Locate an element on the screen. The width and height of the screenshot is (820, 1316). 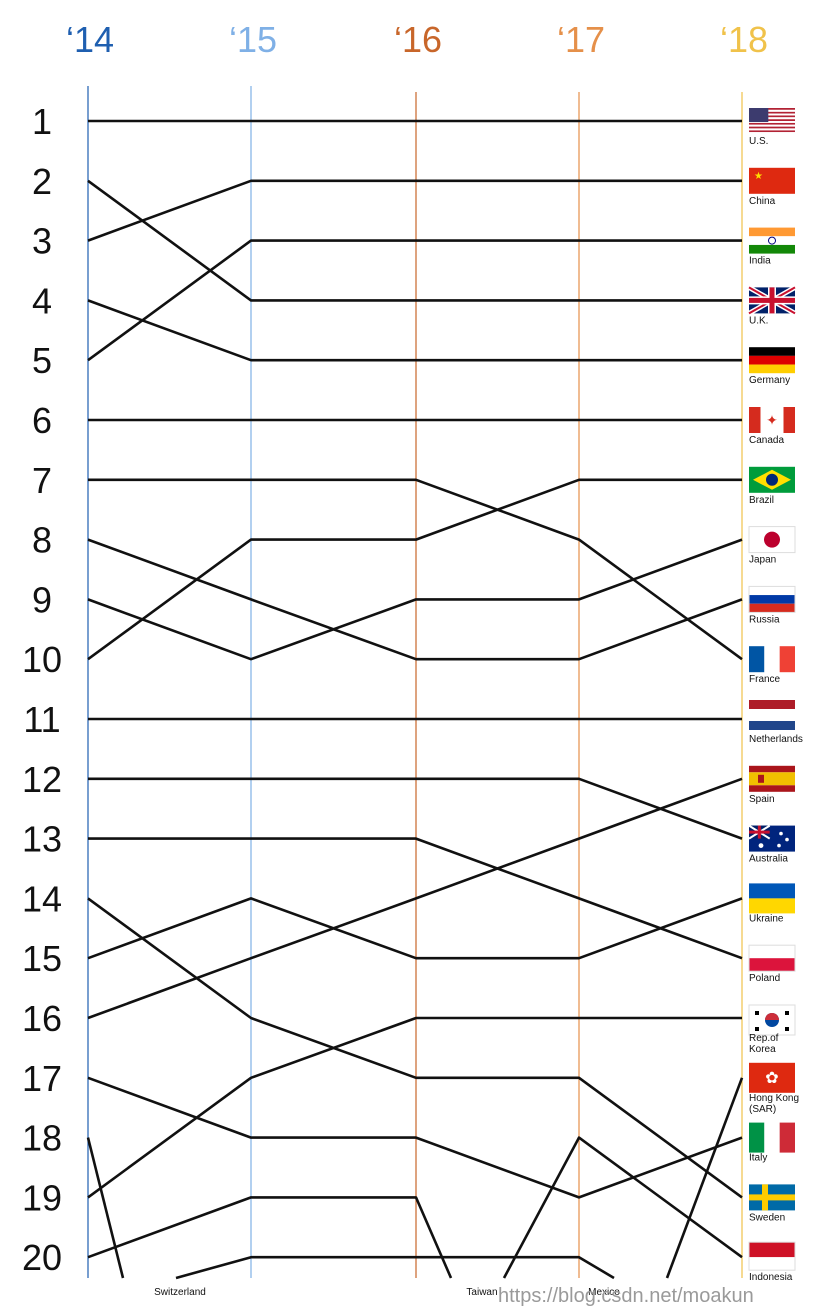
country-label-netherlands: Netherlands is located at coordinates (776, 739).